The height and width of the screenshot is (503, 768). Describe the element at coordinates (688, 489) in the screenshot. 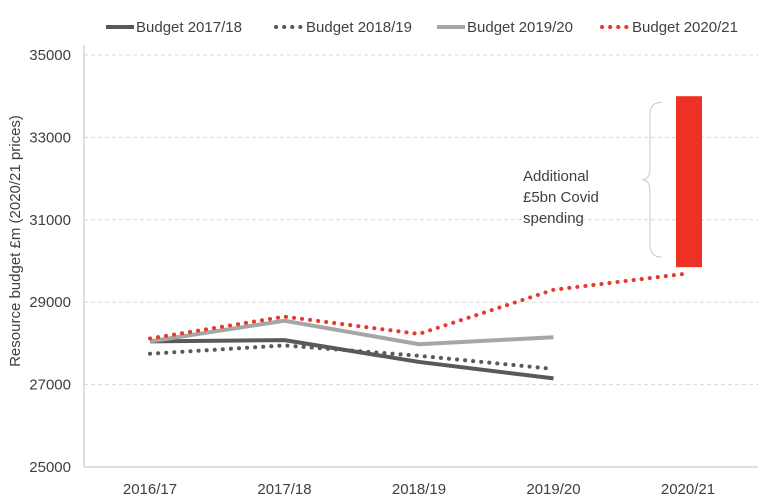

I see `x-tick-label: 2020/21` at that location.